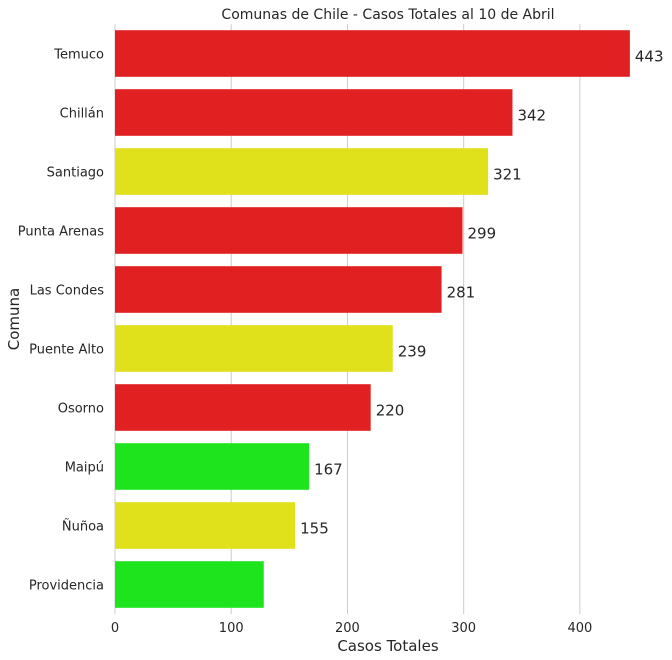 The width and height of the screenshot is (672, 660). I want to click on category-label: Las Condes, so click(67, 291).